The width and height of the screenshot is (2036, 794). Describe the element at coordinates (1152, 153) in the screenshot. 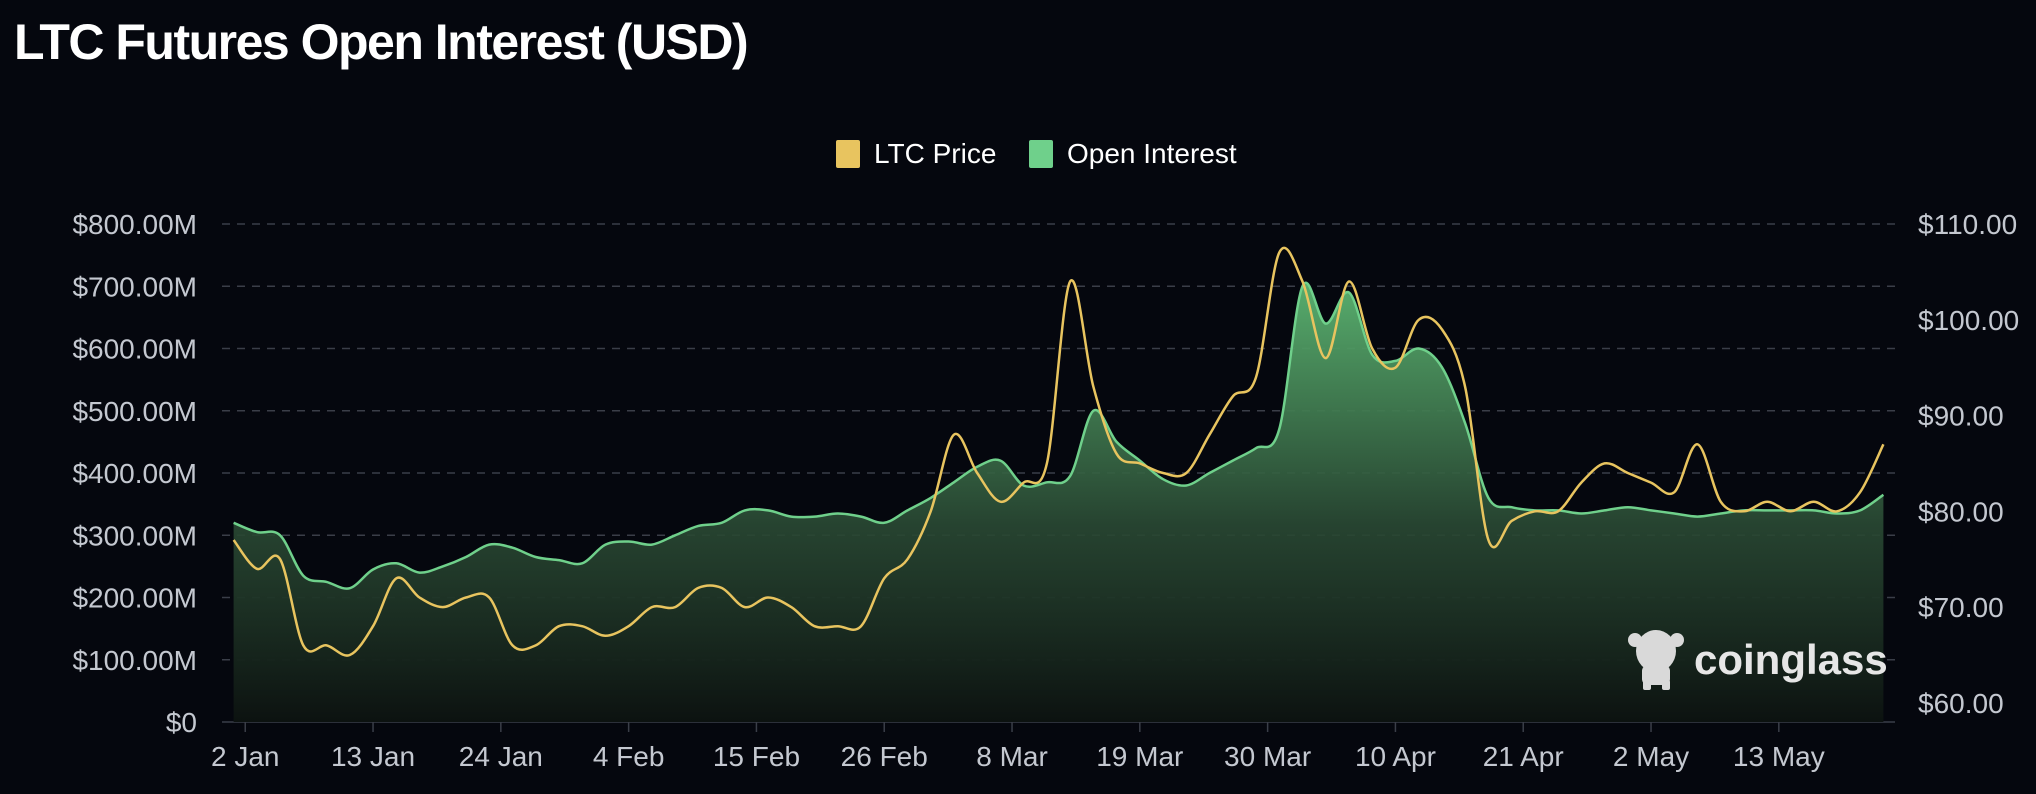

I see `legend-label-open-interest: Open Interest` at that location.